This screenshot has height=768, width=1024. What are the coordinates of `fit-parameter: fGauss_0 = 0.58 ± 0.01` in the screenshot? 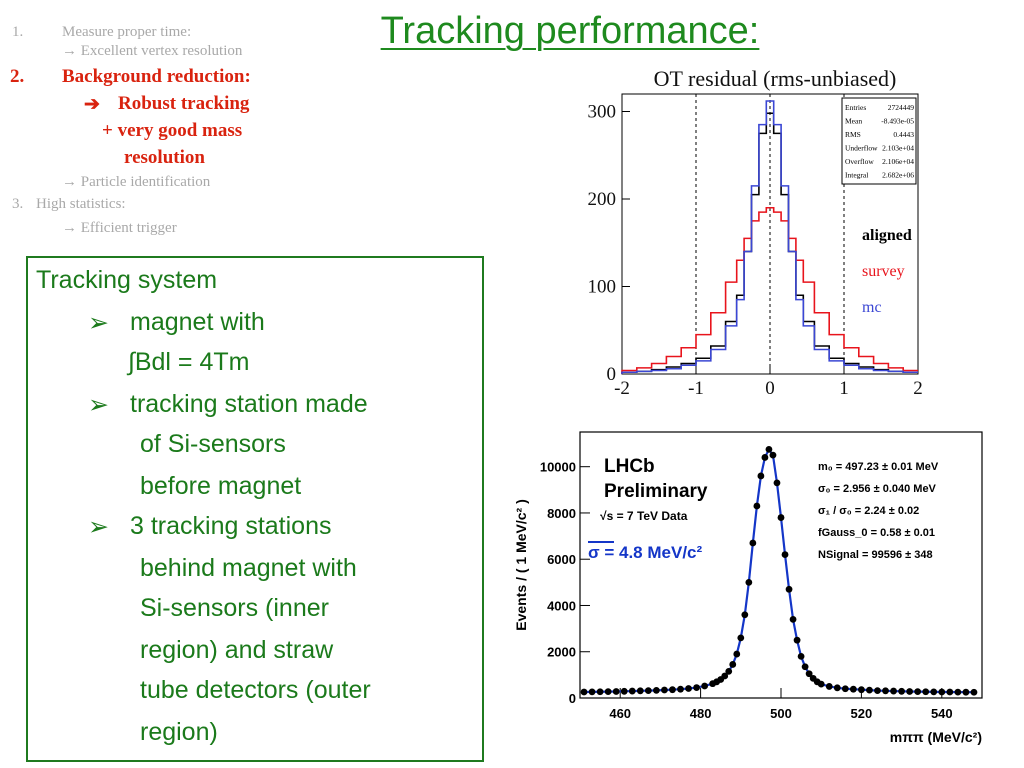 It's located at (876, 533).